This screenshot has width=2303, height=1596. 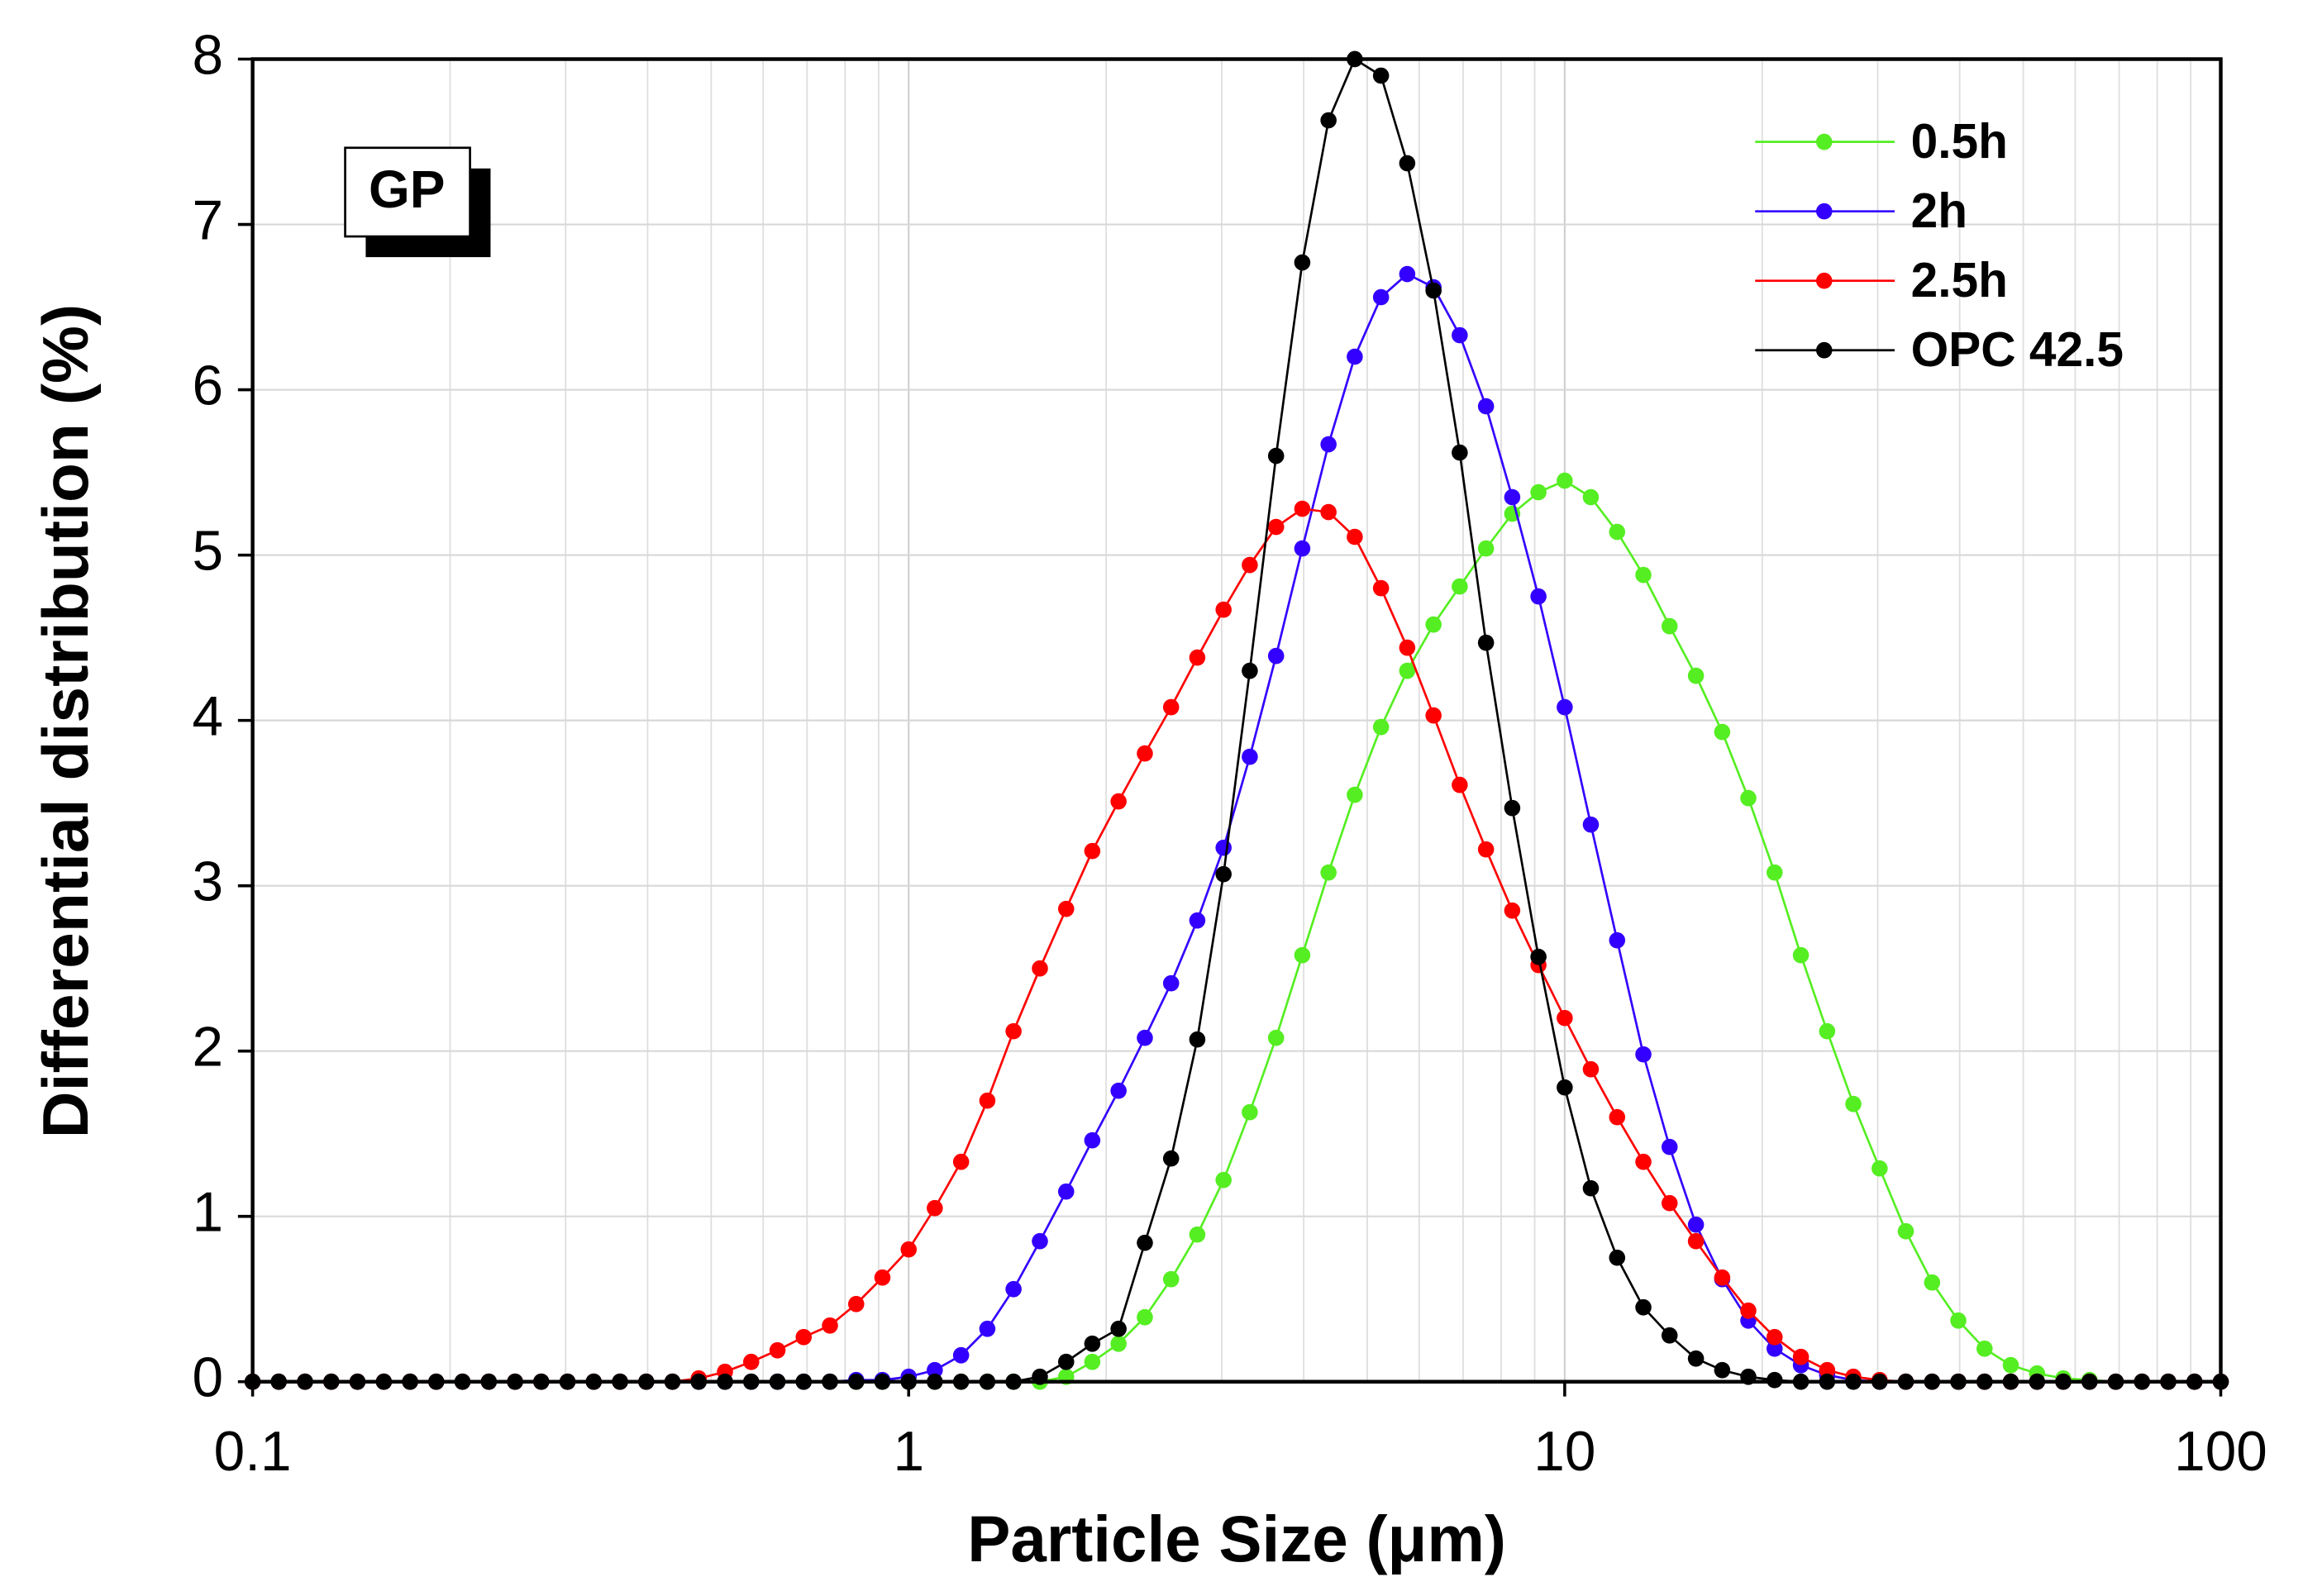 What do you see at coordinates (208, 881) in the screenshot?
I see `y-tick-label: 3` at bounding box center [208, 881].